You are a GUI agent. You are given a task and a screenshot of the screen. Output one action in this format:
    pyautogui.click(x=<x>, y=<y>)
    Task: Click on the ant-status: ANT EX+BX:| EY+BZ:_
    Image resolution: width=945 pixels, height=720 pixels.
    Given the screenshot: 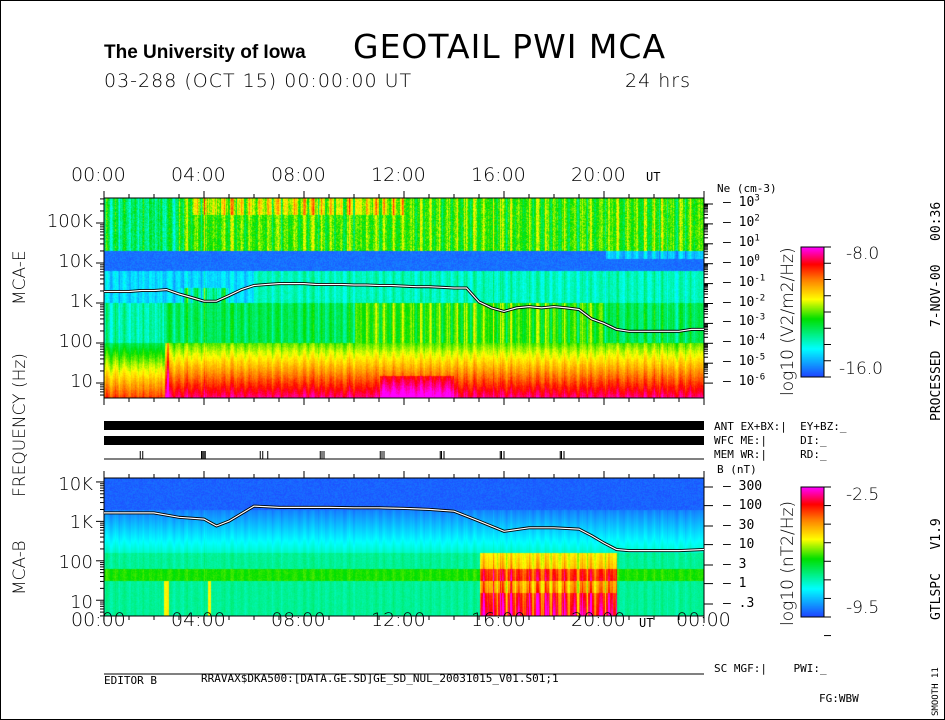 What is the action you would take?
    pyautogui.click(x=780, y=426)
    